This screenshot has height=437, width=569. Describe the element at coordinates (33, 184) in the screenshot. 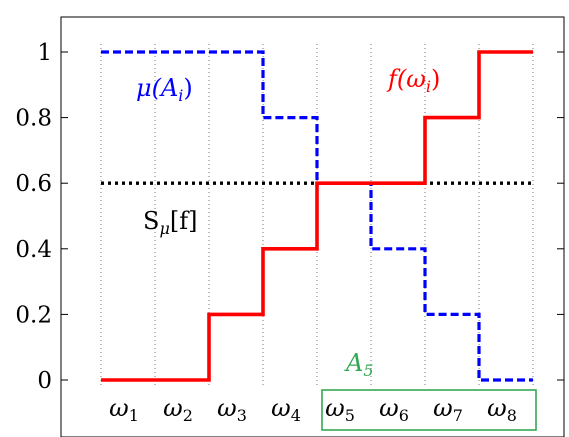

I see `y-tick-label: 0.6` at that location.